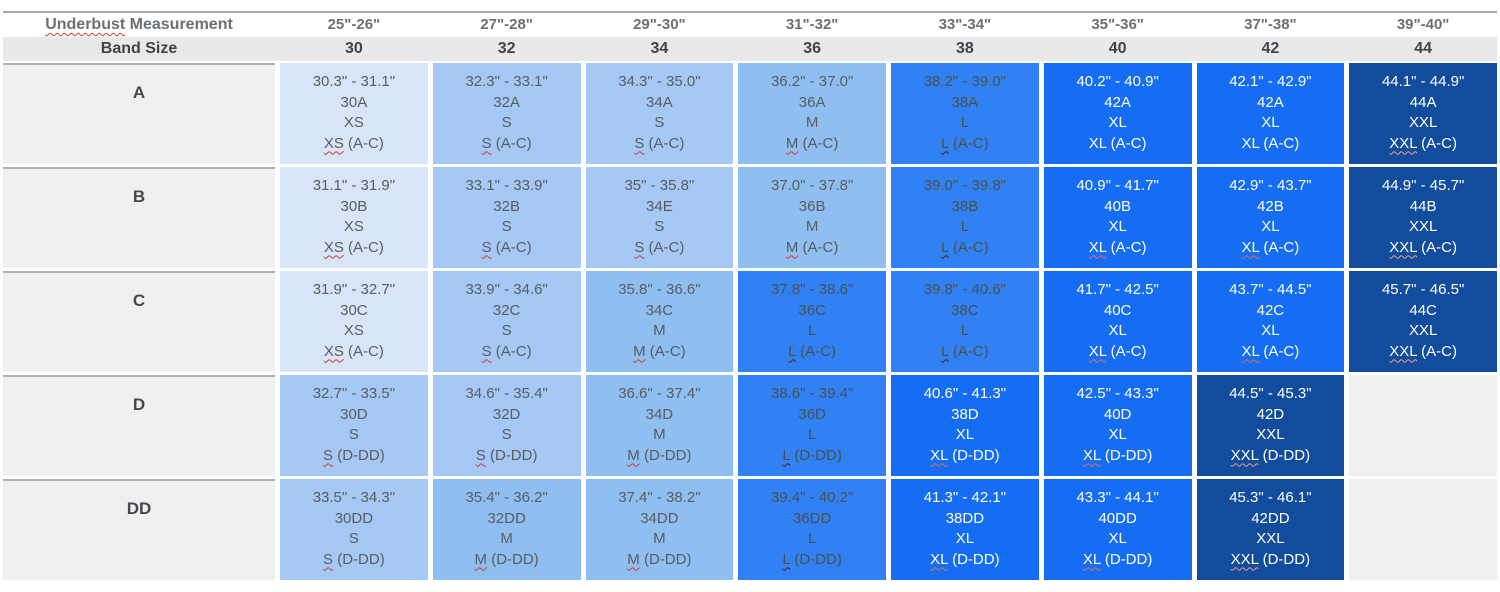  Describe the element at coordinates (1117, 330) in the screenshot. I see `intl-size-line: XL` at that location.